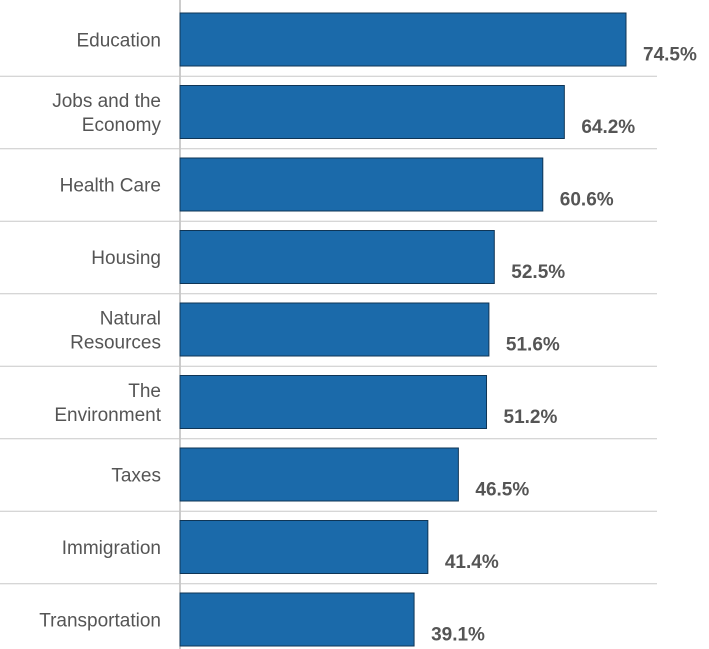 The width and height of the screenshot is (709, 649). What do you see at coordinates (100, 621) in the screenshot?
I see `category-label: Transportation` at bounding box center [100, 621].